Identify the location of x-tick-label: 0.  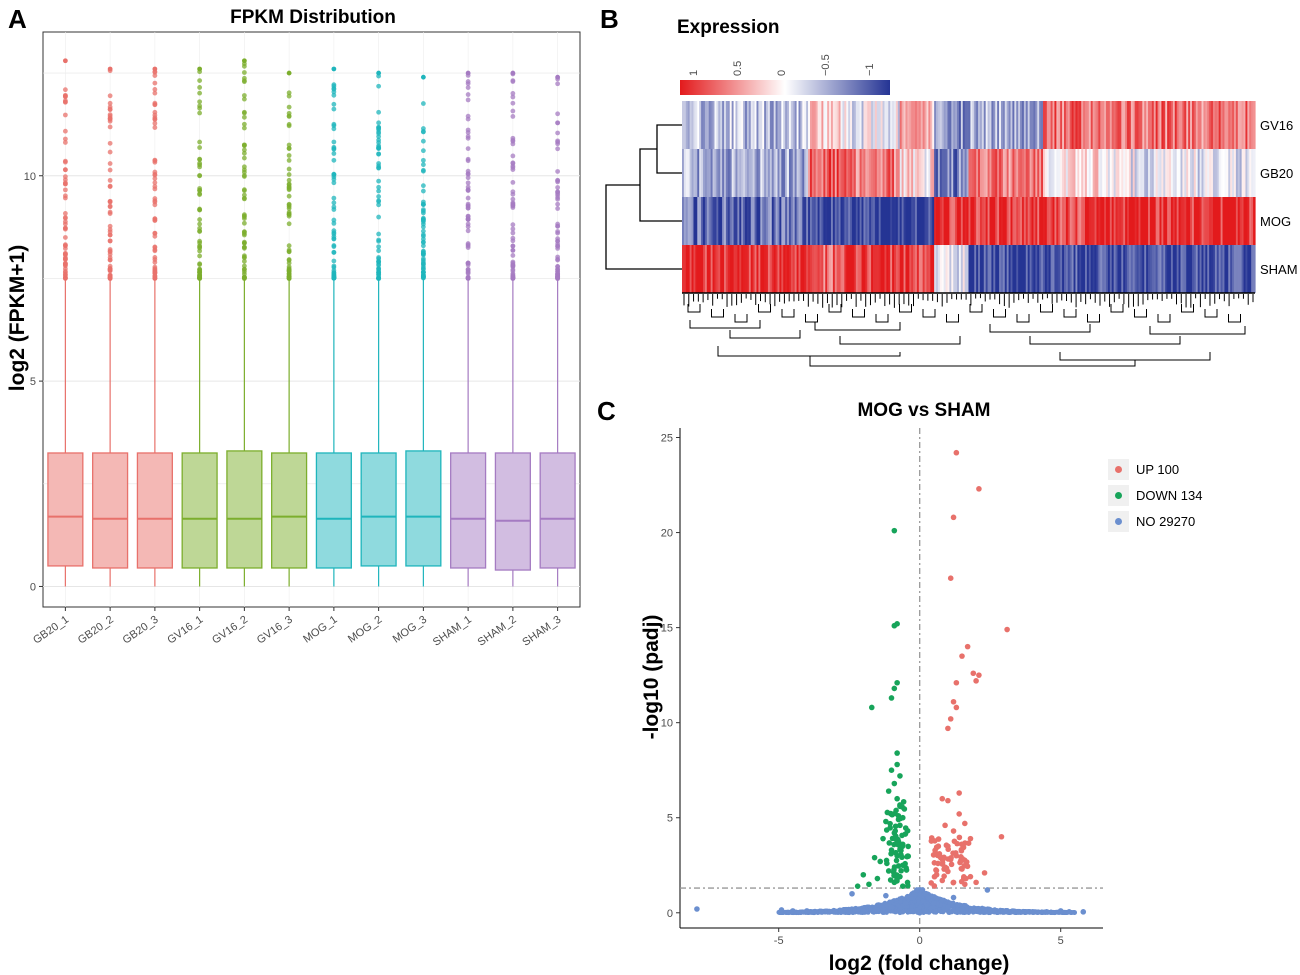
(920, 941).